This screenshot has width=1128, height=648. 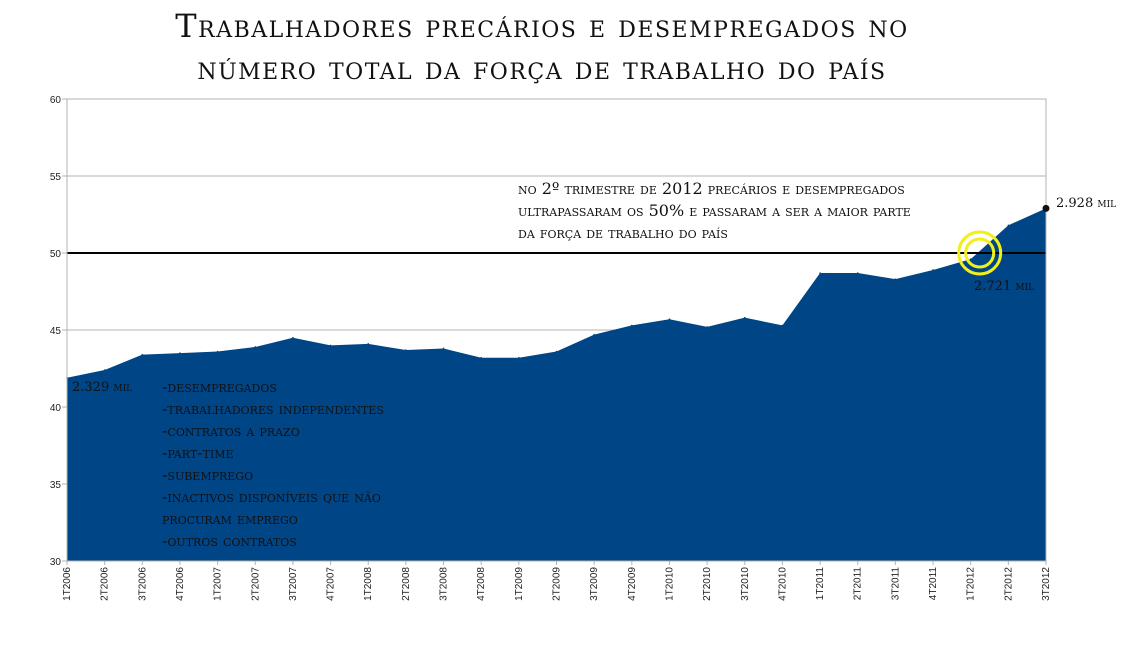 I want to click on x-tick-label-1T2011: 1T2011, so click(x=820, y=584).